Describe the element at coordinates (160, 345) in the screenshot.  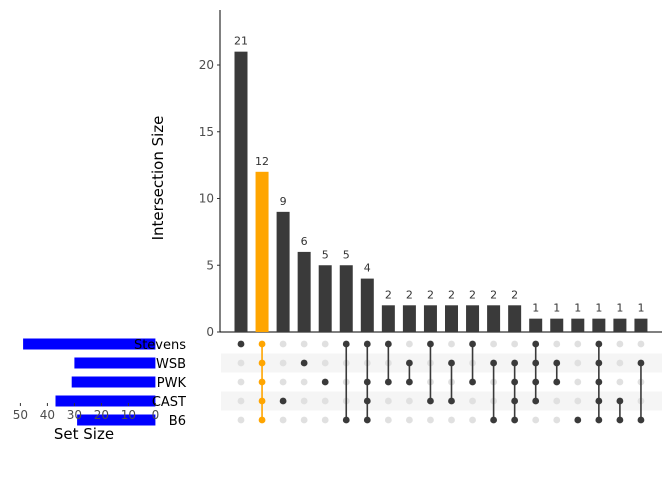
I see `set-name-label: Stevens` at that location.